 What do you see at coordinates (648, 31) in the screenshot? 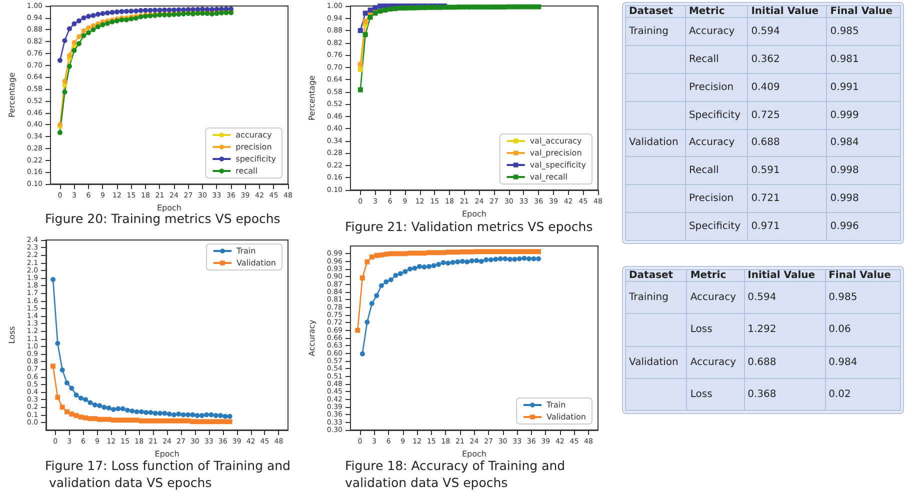
I see `text: Training` at bounding box center [648, 31].